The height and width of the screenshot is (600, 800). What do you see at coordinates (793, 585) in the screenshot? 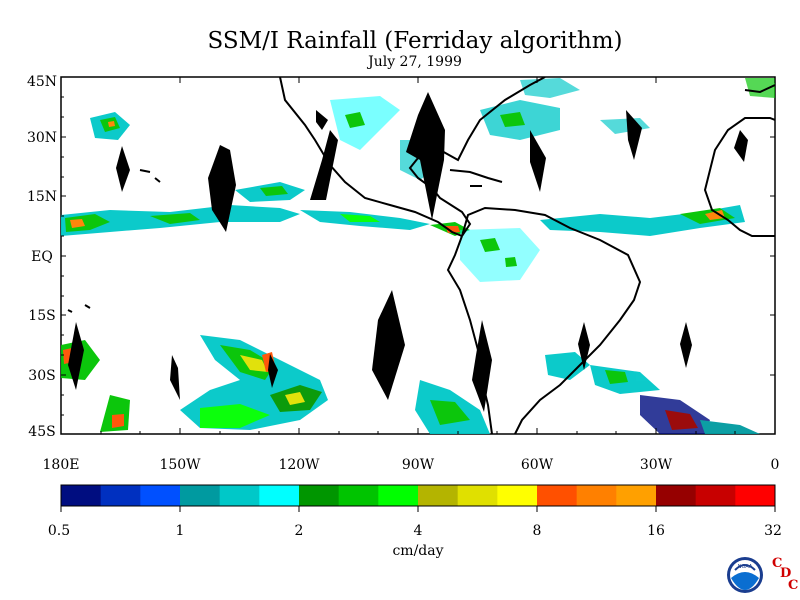
I see `cdc-letter-3: C` at bounding box center [793, 585].